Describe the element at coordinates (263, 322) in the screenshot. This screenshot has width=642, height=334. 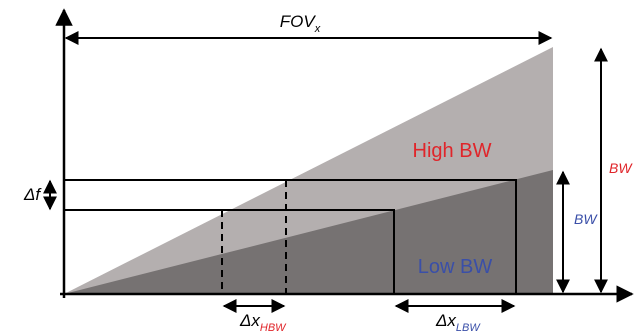
I see `dx-hbw-label: ΔxHBW` at that location.